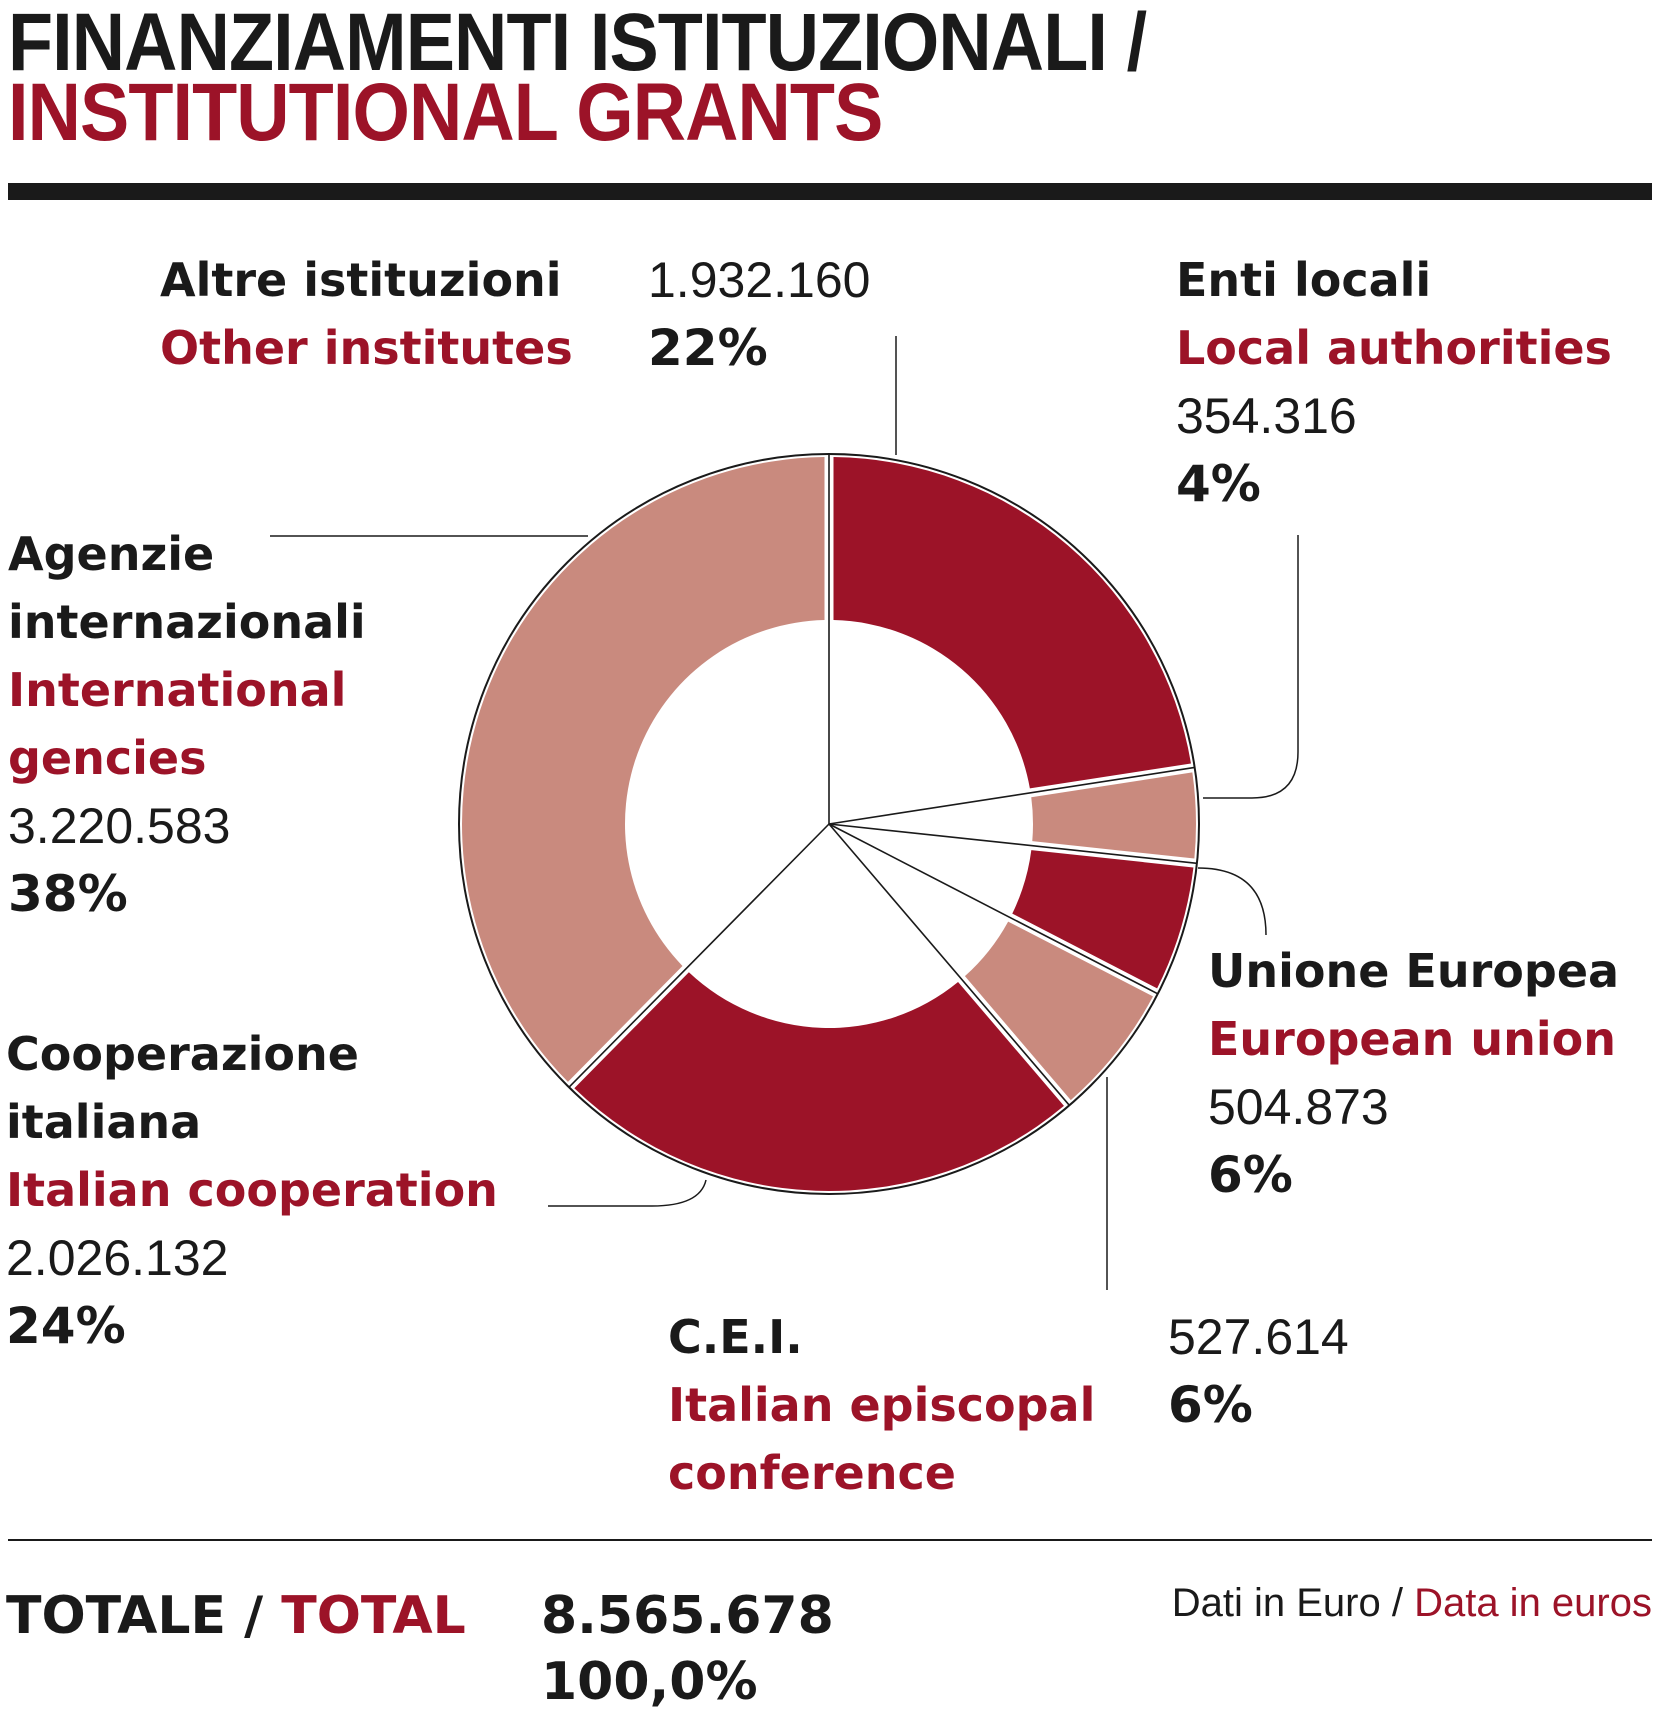 The width and height of the screenshot is (1659, 1715). What do you see at coordinates (1266, 416) in the screenshot?
I see `value-enti: 354.316` at bounding box center [1266, 416].